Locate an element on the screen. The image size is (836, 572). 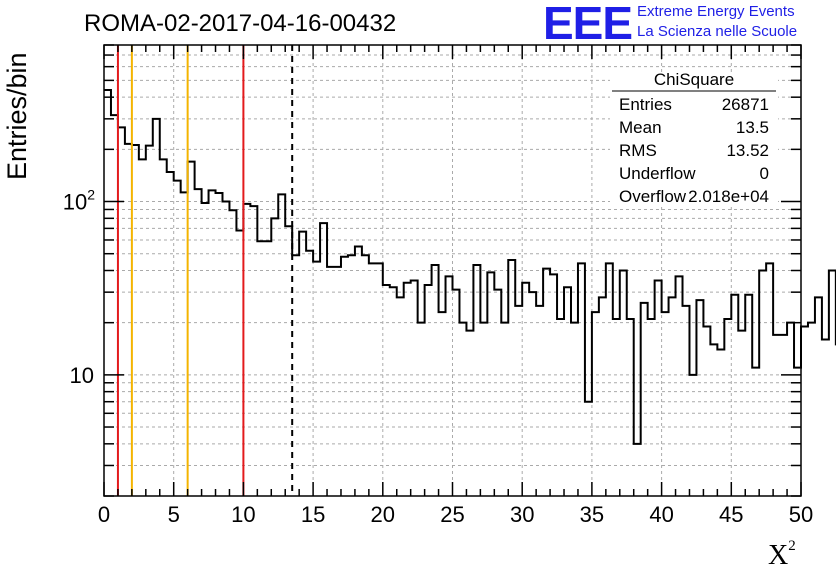
stats-row-value: 13.52 is located at coordinates (747, 150).